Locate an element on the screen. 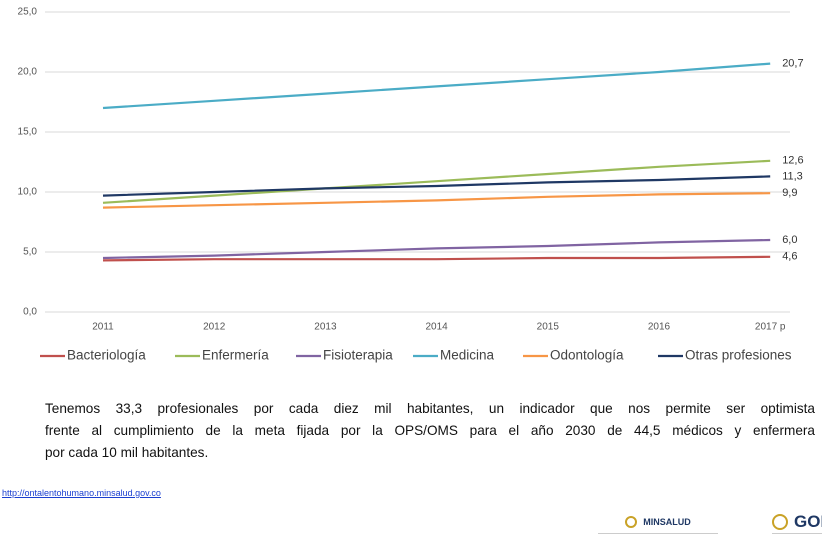 The width and height of the screenshot is (822, 542). logo-gov: GOI is located at coordinates (797, 522).